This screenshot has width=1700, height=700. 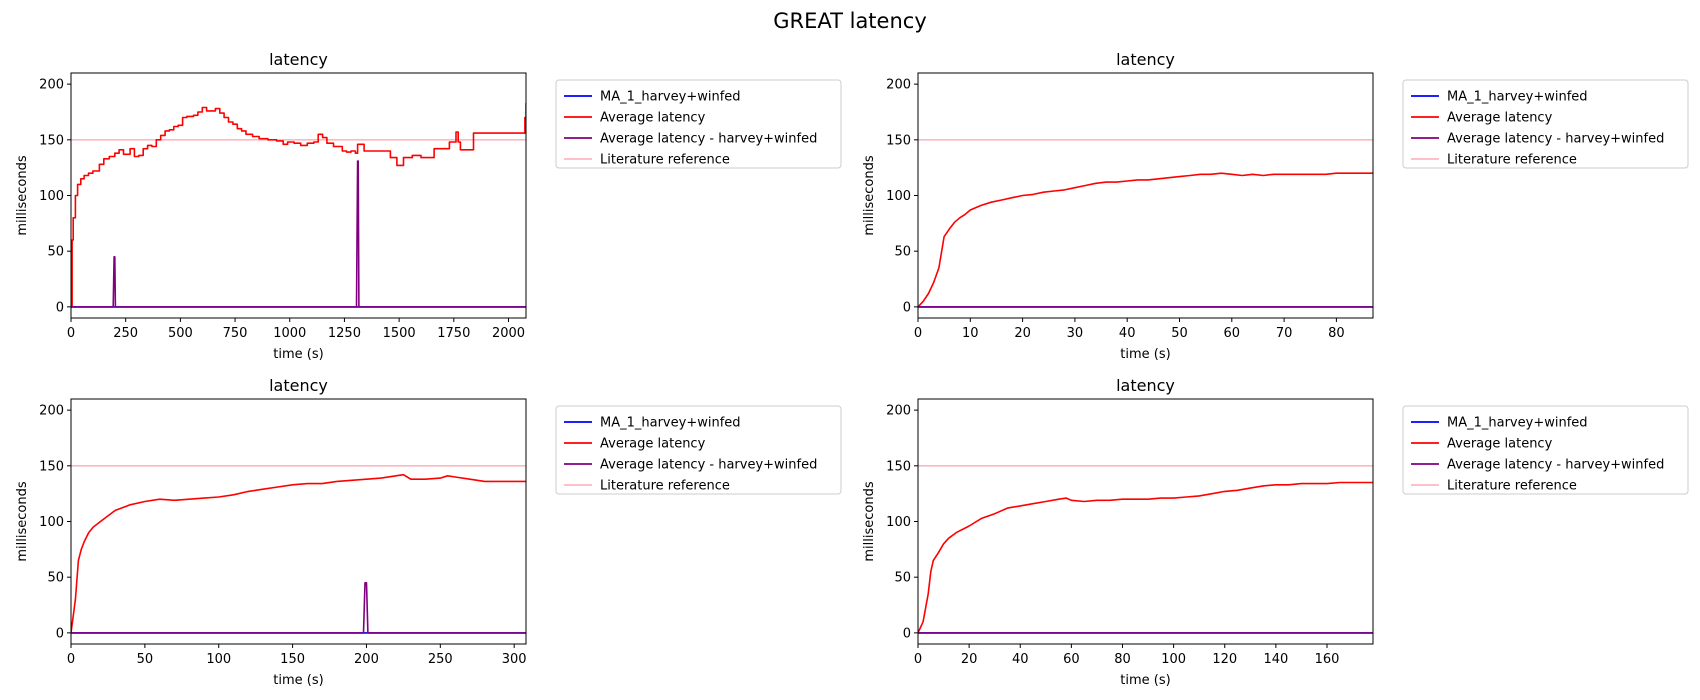 I want to click on x-tick-label: 150, so click(x=292, y=659).